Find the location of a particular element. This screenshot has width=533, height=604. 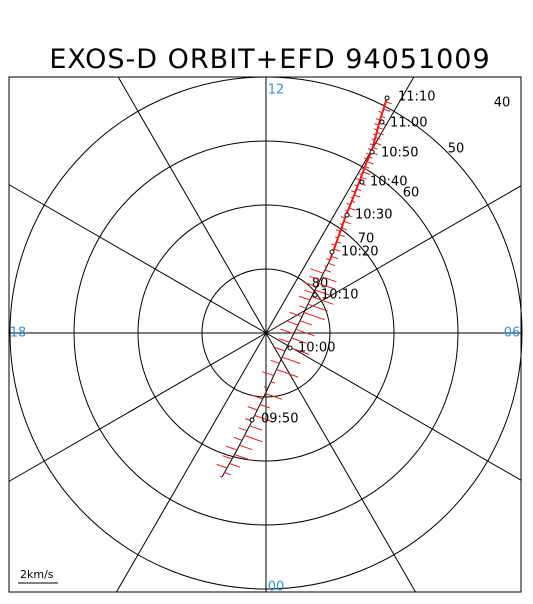

scale-label: 2km/s is located at coordinates (37, 574).